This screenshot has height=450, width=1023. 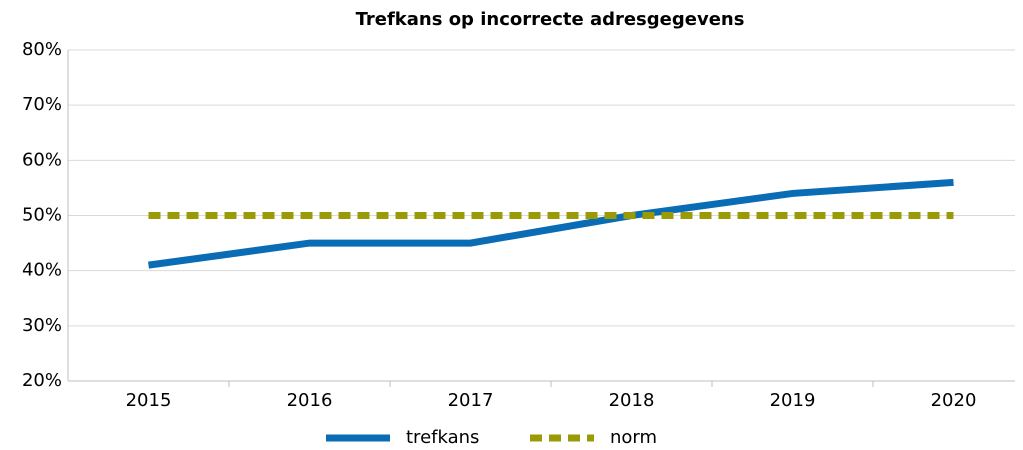 What do you see at coordinates (42, 104) in the screenshot?
I see `y-tick-label: 70%` at bounding box center [42, 104].